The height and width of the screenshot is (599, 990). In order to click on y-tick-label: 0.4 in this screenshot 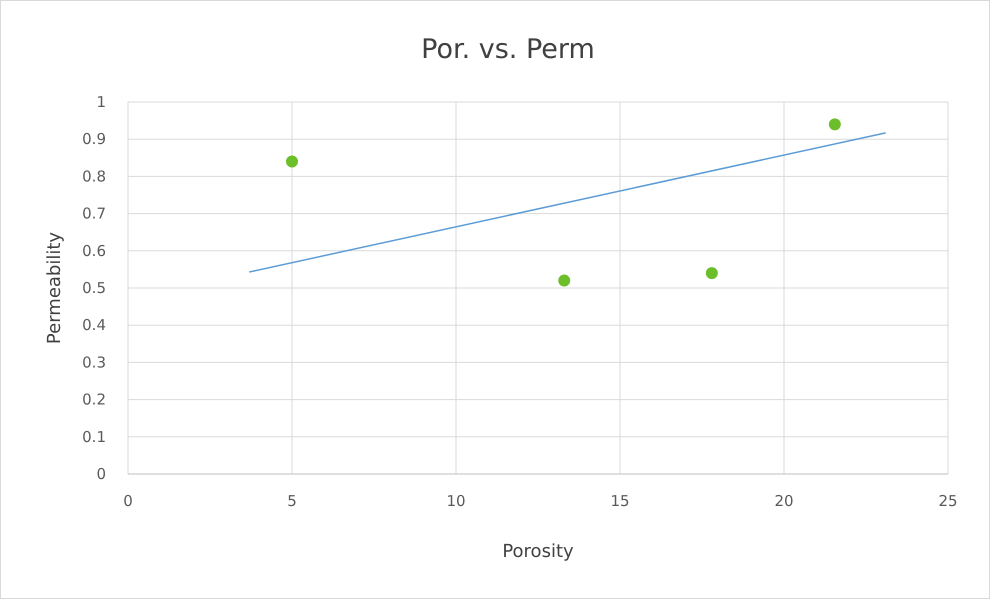, I will do `click(94, 325)`.